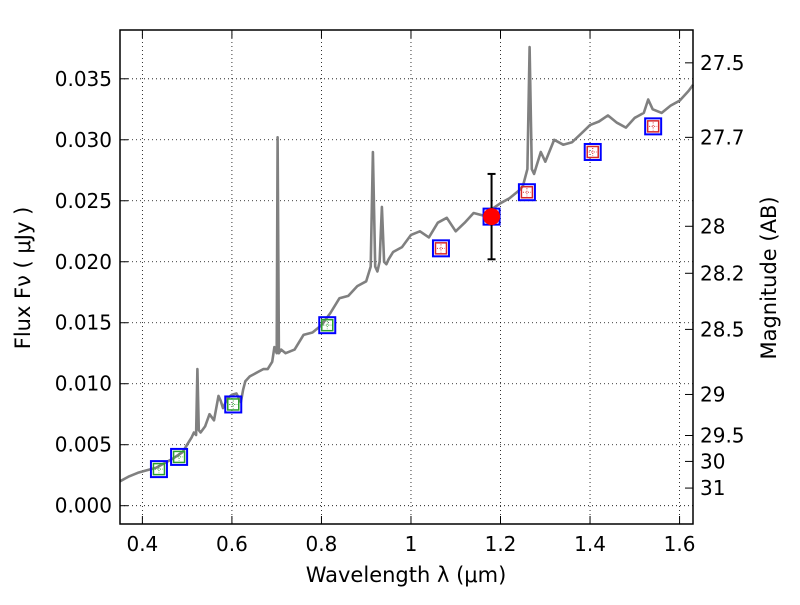 This screenshot has height=605, width=800. What do you see at coordinates (769, 277) in the screenshot?
I see `right-axis-label: Magnitude (AB)` at bounding box center [769, 277].